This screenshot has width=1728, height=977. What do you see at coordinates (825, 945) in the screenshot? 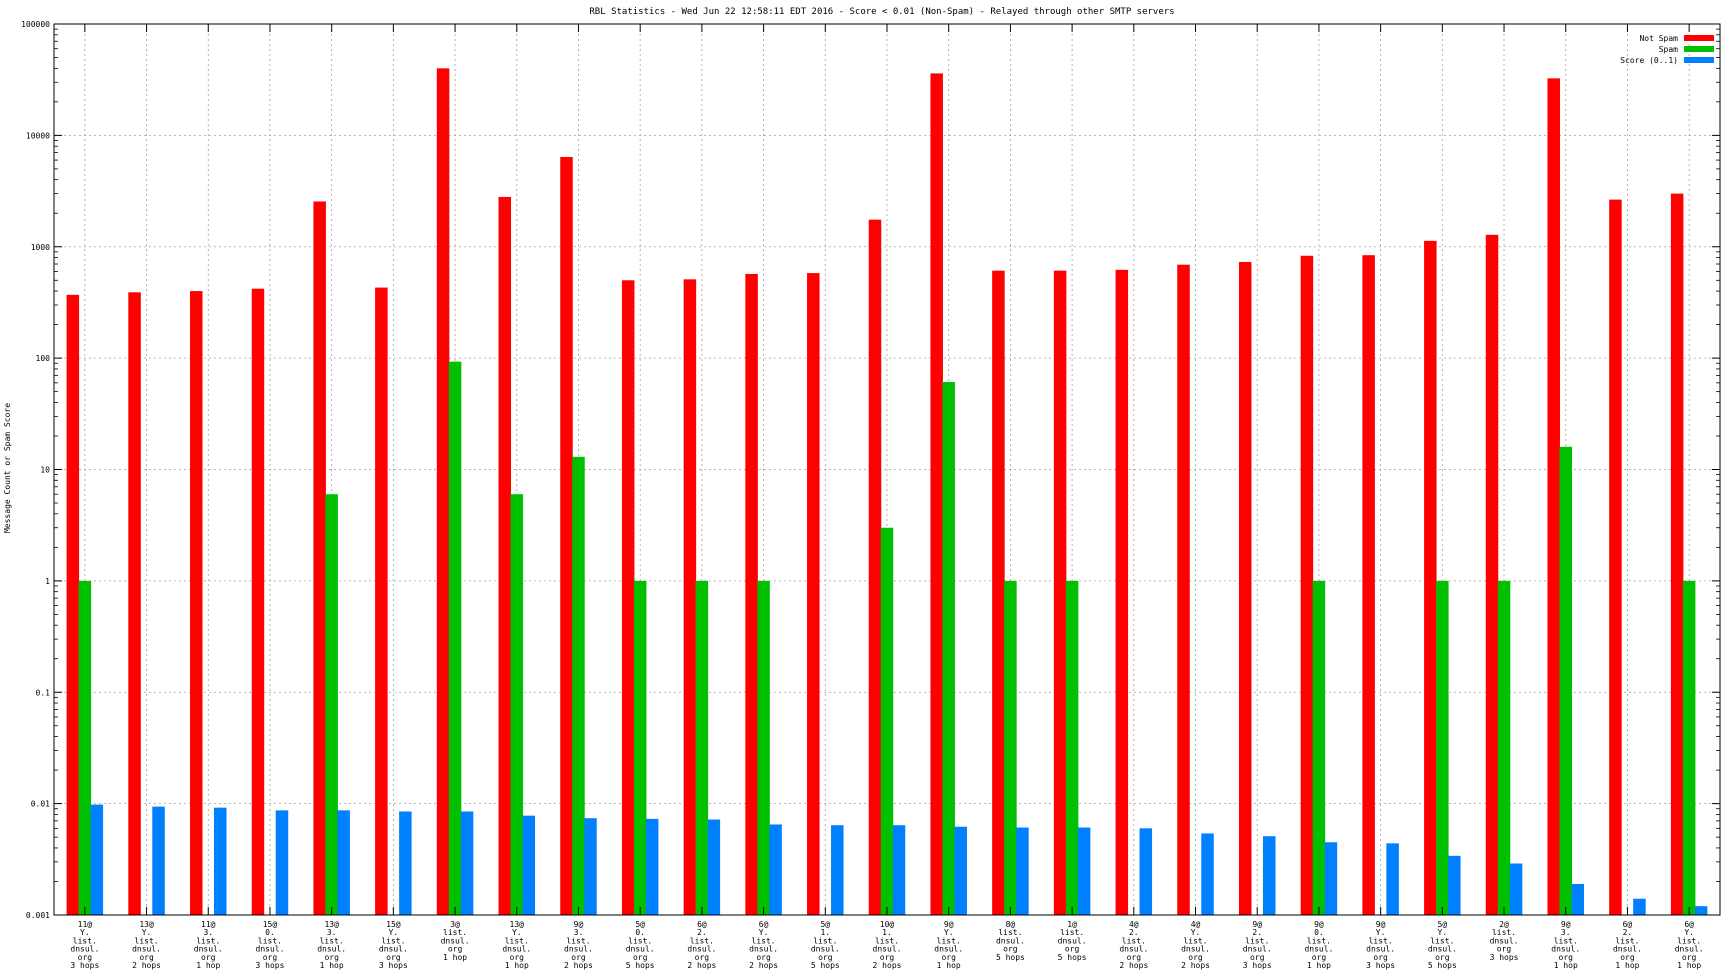
I see `x-tick-label: 5@ 1. list. dnsul. org 5 hops` at bounding box center [825, 945].